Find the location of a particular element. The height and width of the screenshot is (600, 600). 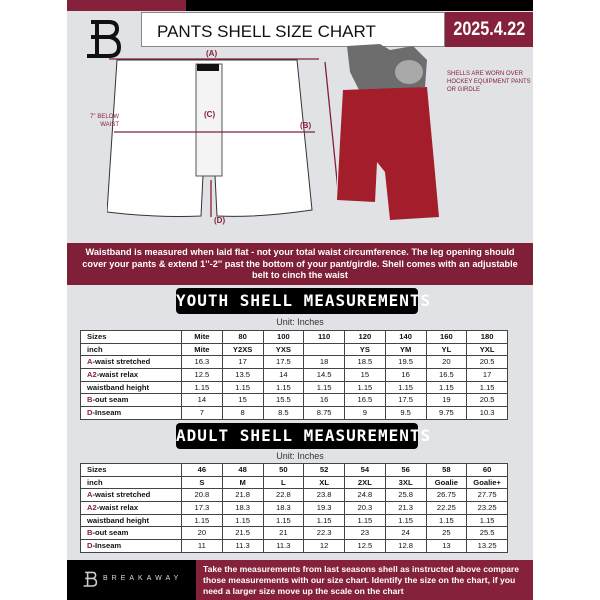

table-cell: 48 is located at coordinates (242, 470).